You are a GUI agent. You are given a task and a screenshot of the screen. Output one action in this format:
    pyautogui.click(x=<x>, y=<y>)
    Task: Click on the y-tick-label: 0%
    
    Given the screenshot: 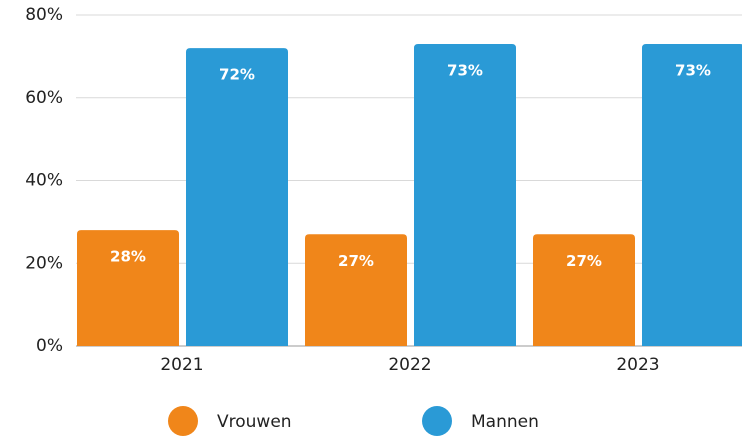 What is the action you would take?
    pyautogui.click(x=49, y=346)
    